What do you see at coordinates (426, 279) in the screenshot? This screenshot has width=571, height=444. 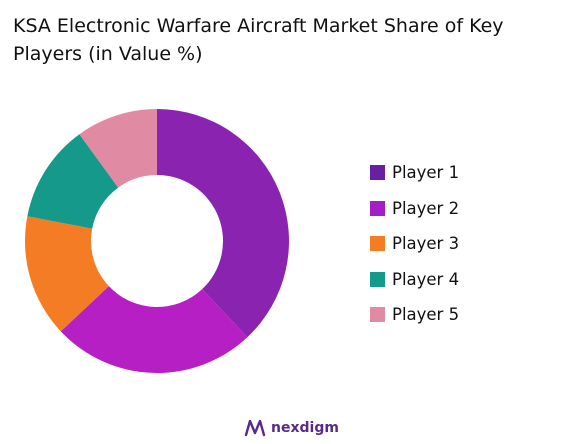 I see `legend-label: Player 4` at bounding box center [426, 279].